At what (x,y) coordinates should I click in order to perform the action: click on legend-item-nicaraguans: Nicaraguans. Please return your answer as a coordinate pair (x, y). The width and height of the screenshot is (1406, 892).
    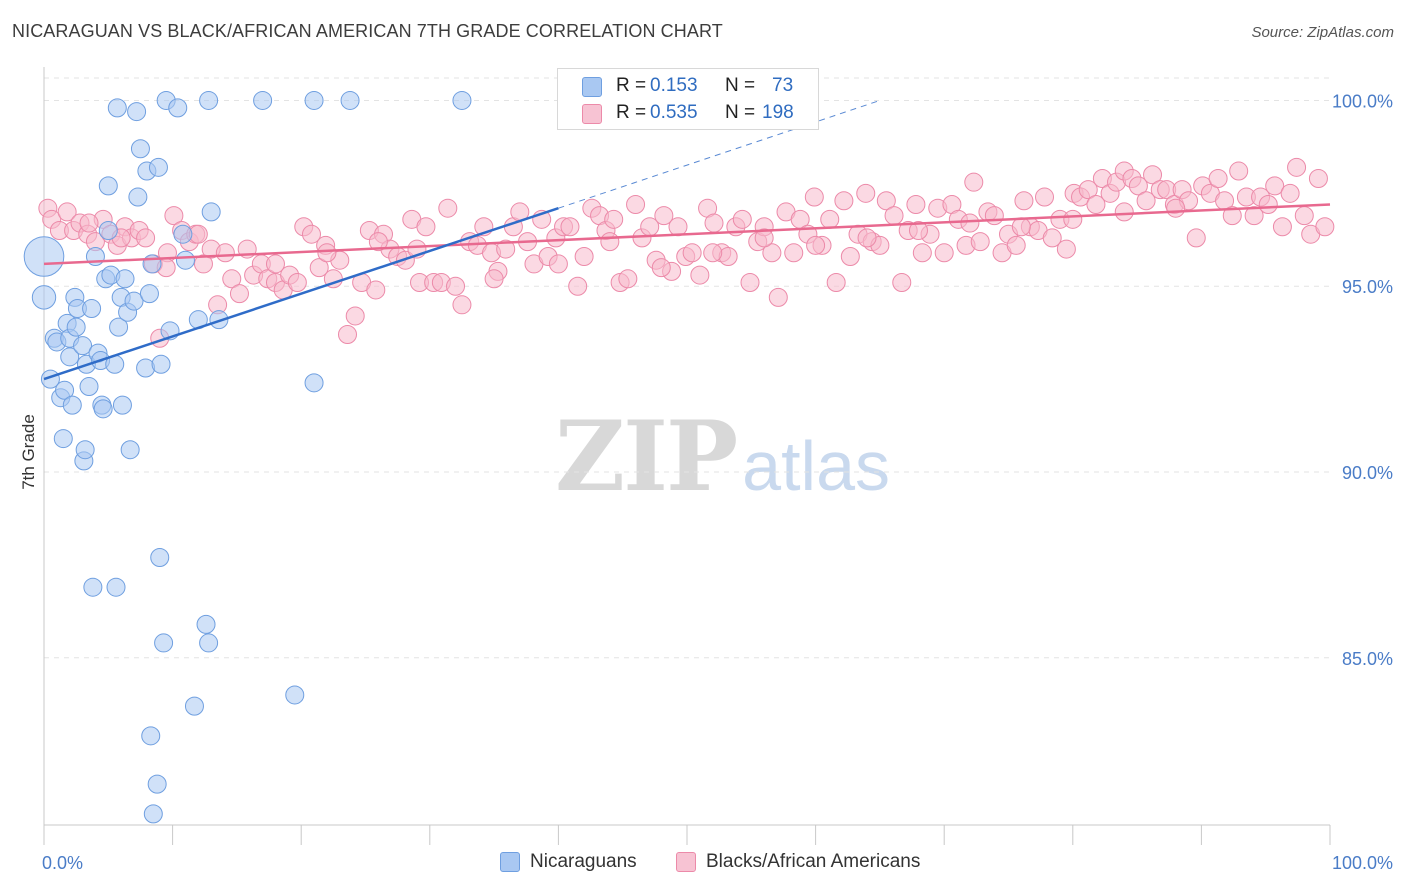
    Looking at the image, I should click on (568, 862).